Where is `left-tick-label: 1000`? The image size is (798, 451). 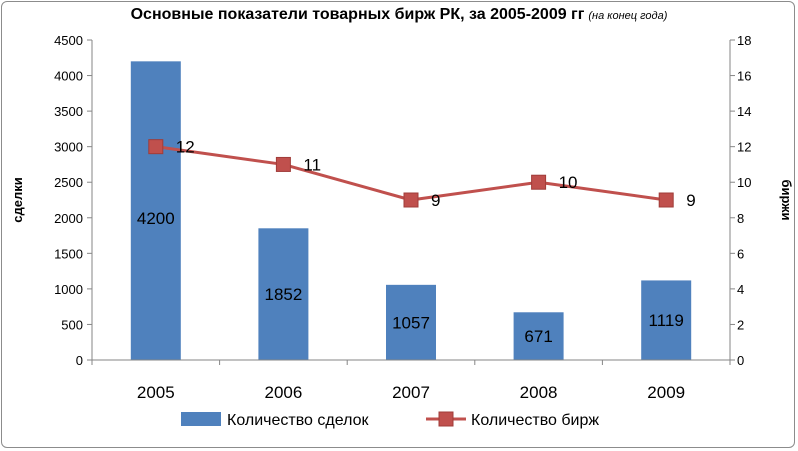 left-tick-label: 1000 is located at coordinates (68, 289).